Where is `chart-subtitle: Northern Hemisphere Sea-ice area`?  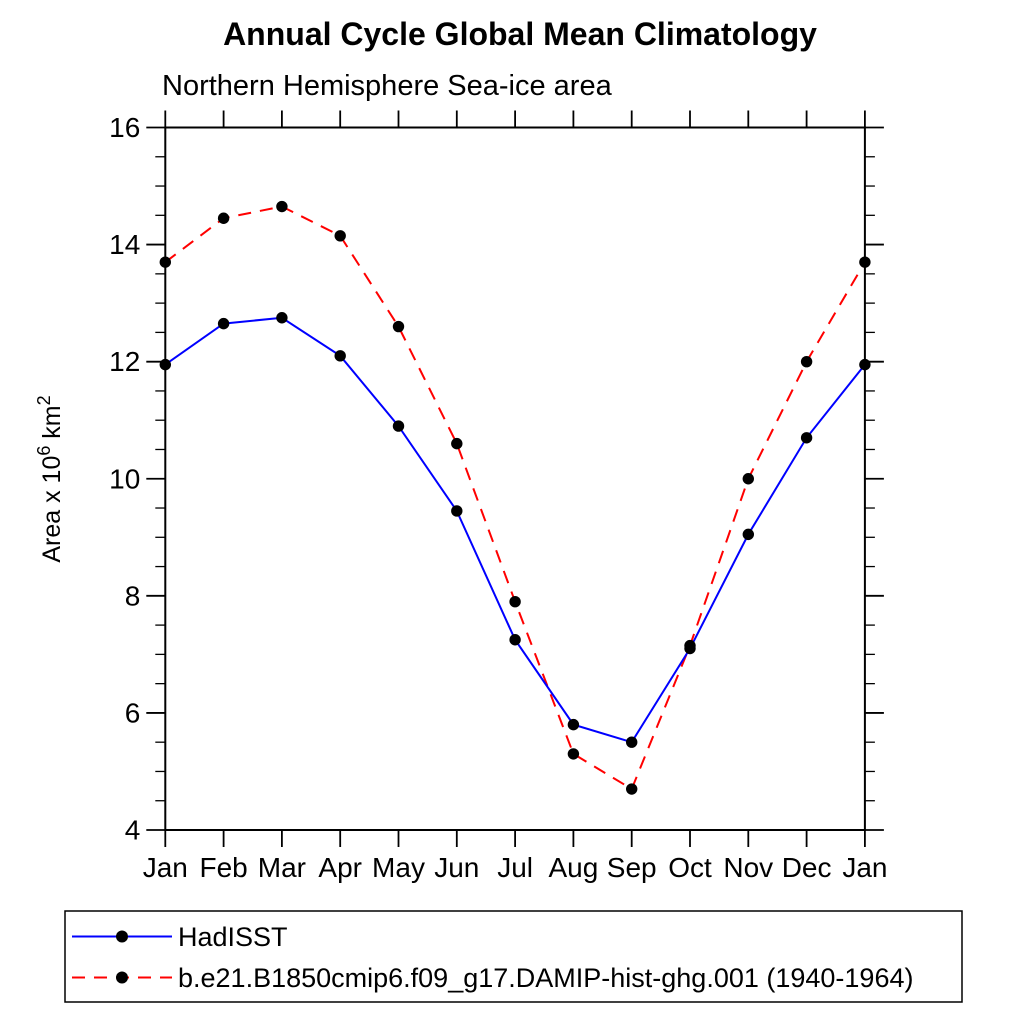 chart-subtitle: Northern Hemisphere Sea-ice area is located at coordinates (387, 86).